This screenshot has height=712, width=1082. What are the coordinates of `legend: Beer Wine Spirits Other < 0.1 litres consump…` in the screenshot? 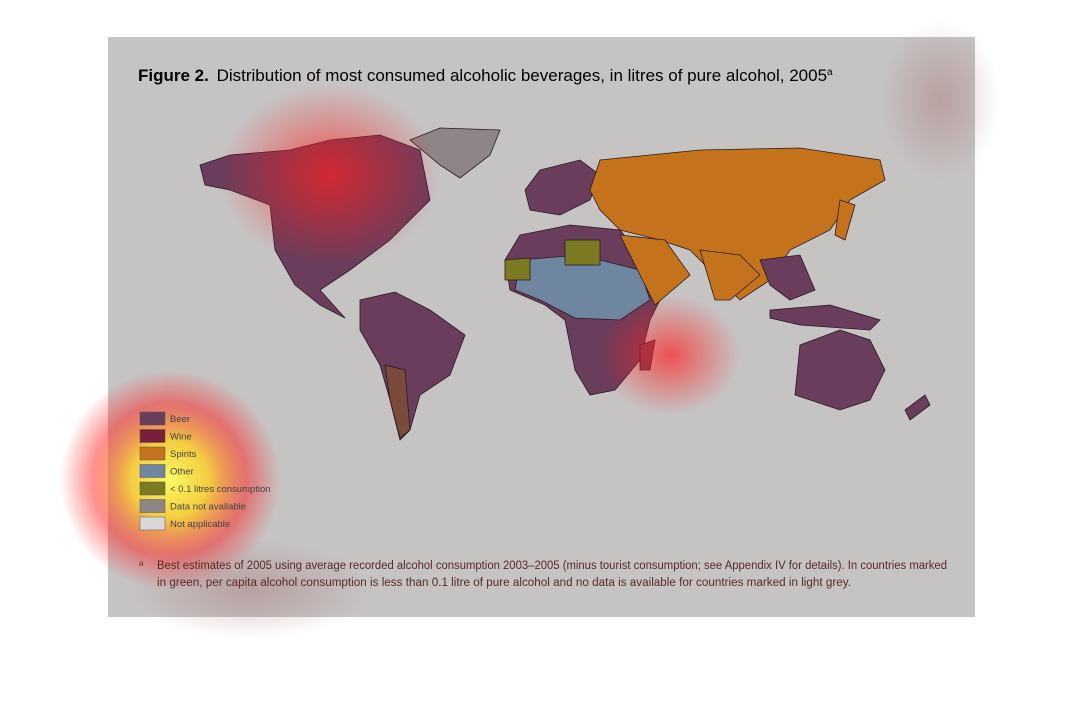 It's located at (205, 471).